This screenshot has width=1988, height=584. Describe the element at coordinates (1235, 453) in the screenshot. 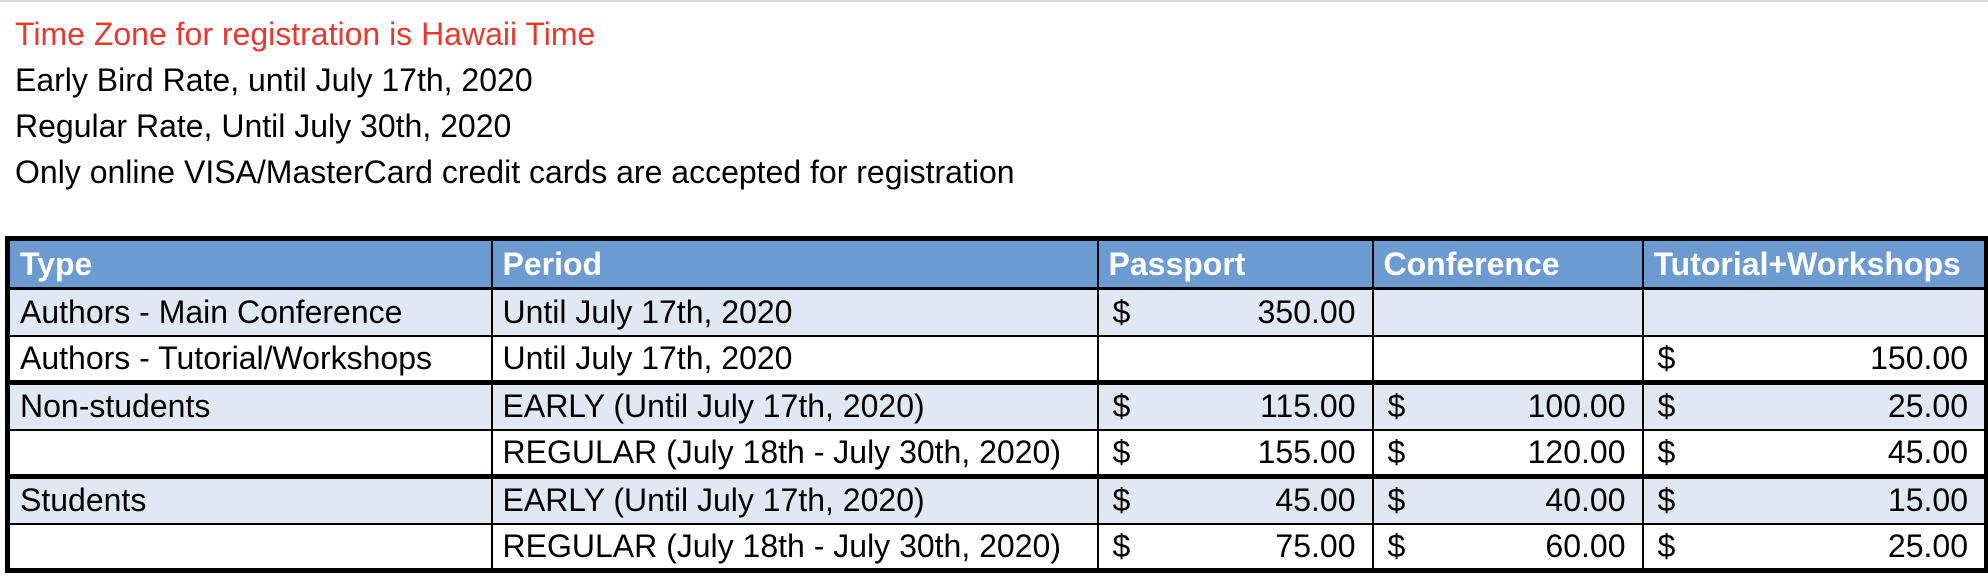

I see `passport-cell: $155.00` at that location.